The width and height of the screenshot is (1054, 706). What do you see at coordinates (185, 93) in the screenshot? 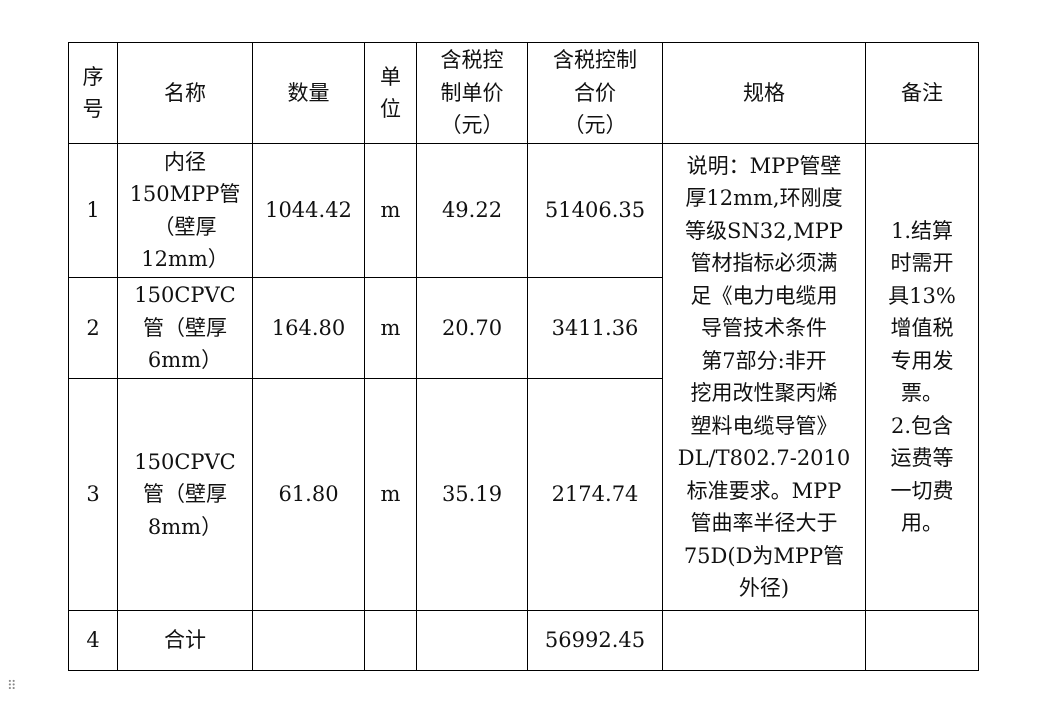
I see `header-name: 名称` at bounding box center [185, 93].